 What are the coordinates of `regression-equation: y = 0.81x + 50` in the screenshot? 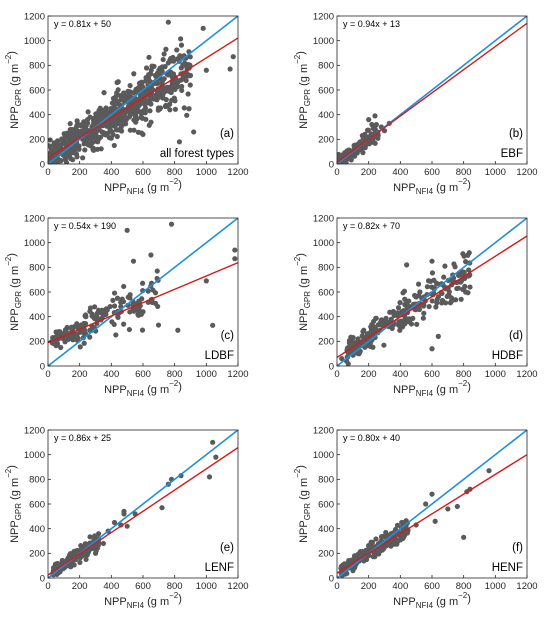 It's located at (82, 24).